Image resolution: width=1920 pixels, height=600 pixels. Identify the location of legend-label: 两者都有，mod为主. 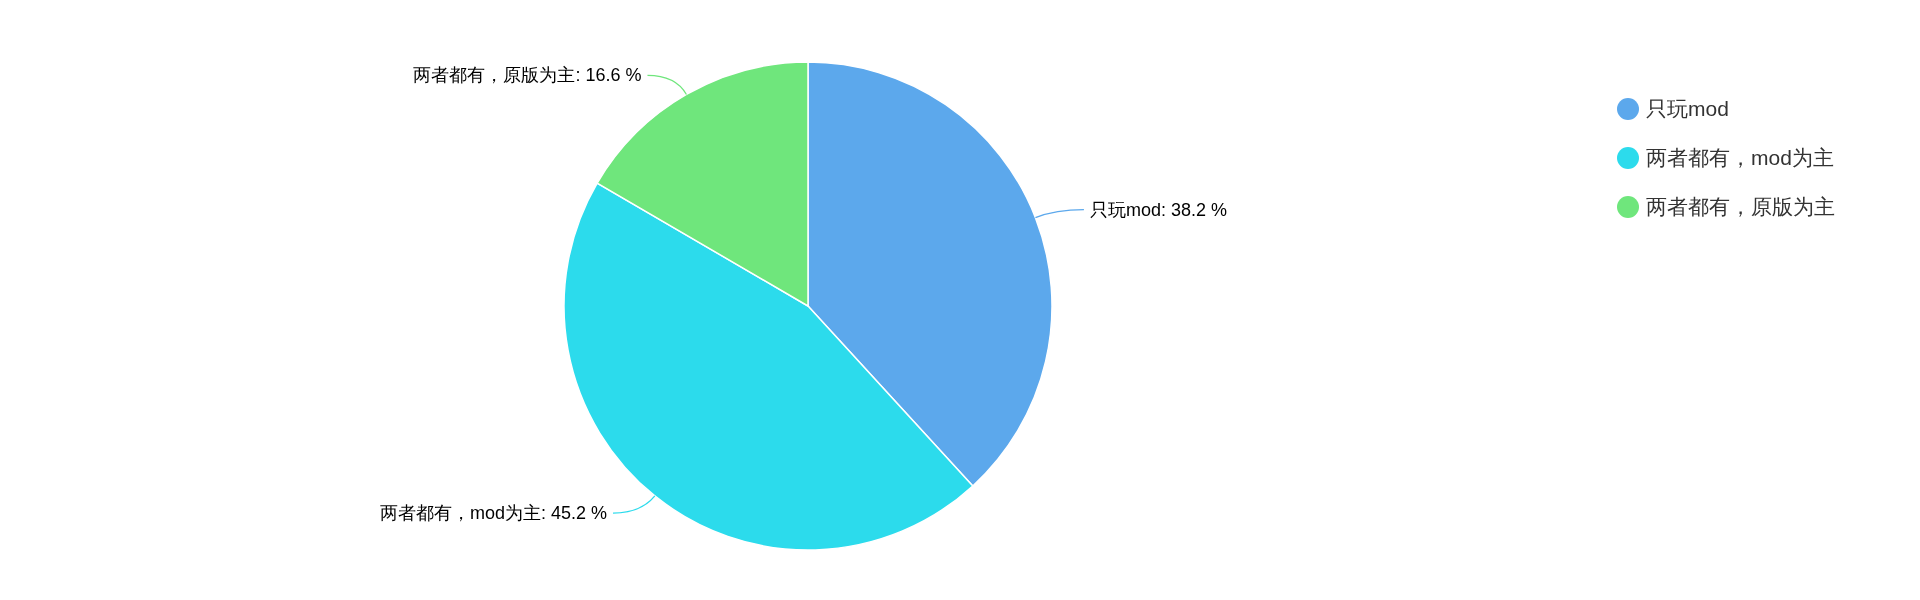
(1740, 157).